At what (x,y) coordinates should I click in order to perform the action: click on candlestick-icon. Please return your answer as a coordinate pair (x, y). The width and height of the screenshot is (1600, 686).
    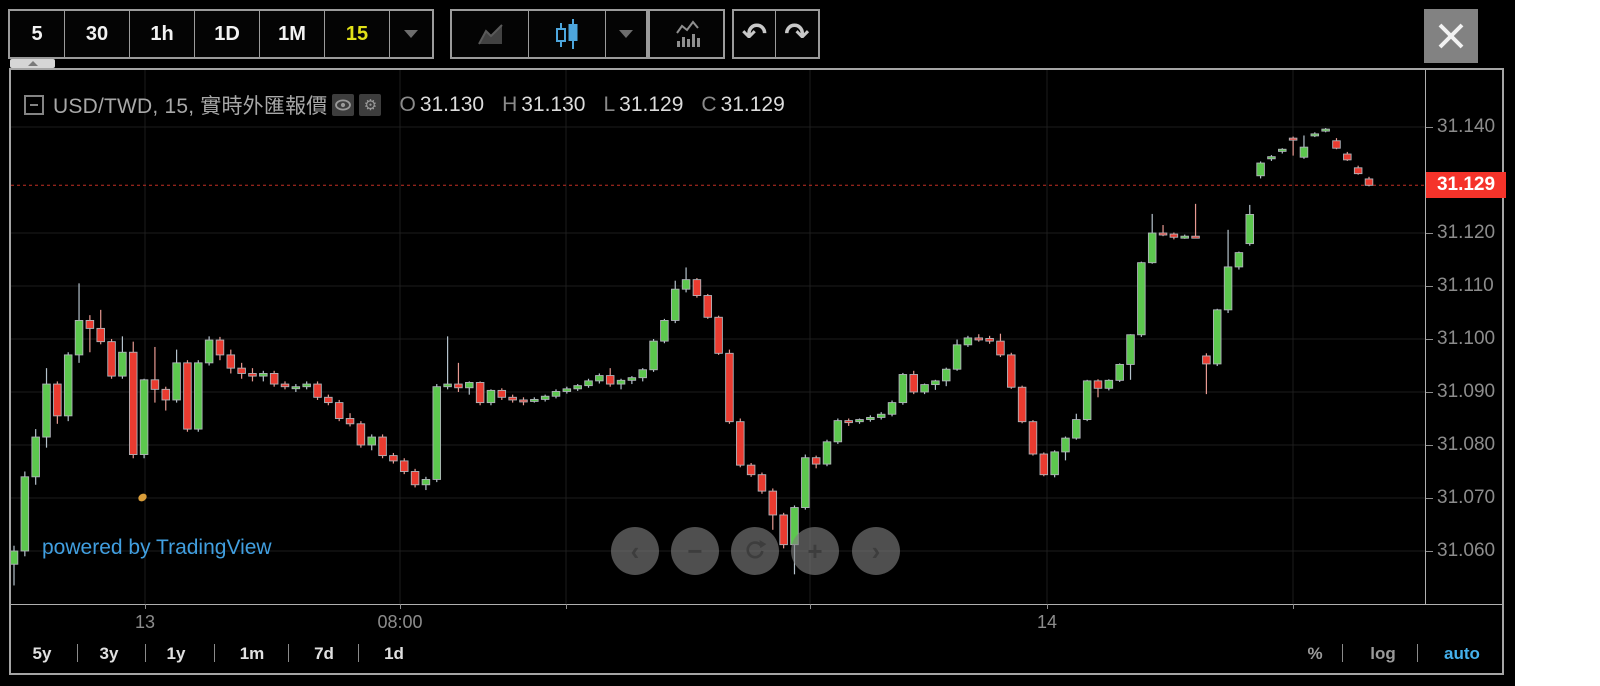
    Looking at the image, I should click on (567, 34).